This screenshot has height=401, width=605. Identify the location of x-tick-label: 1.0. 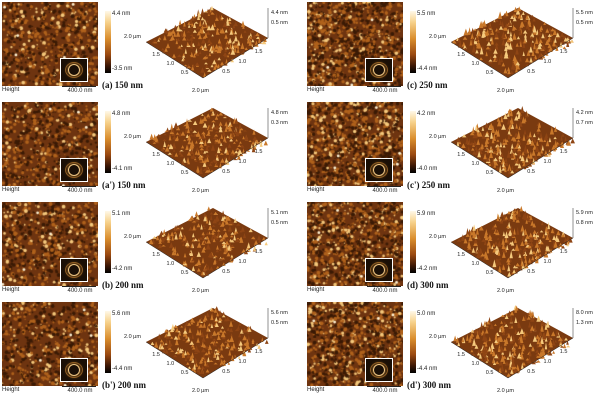
(476, 164).